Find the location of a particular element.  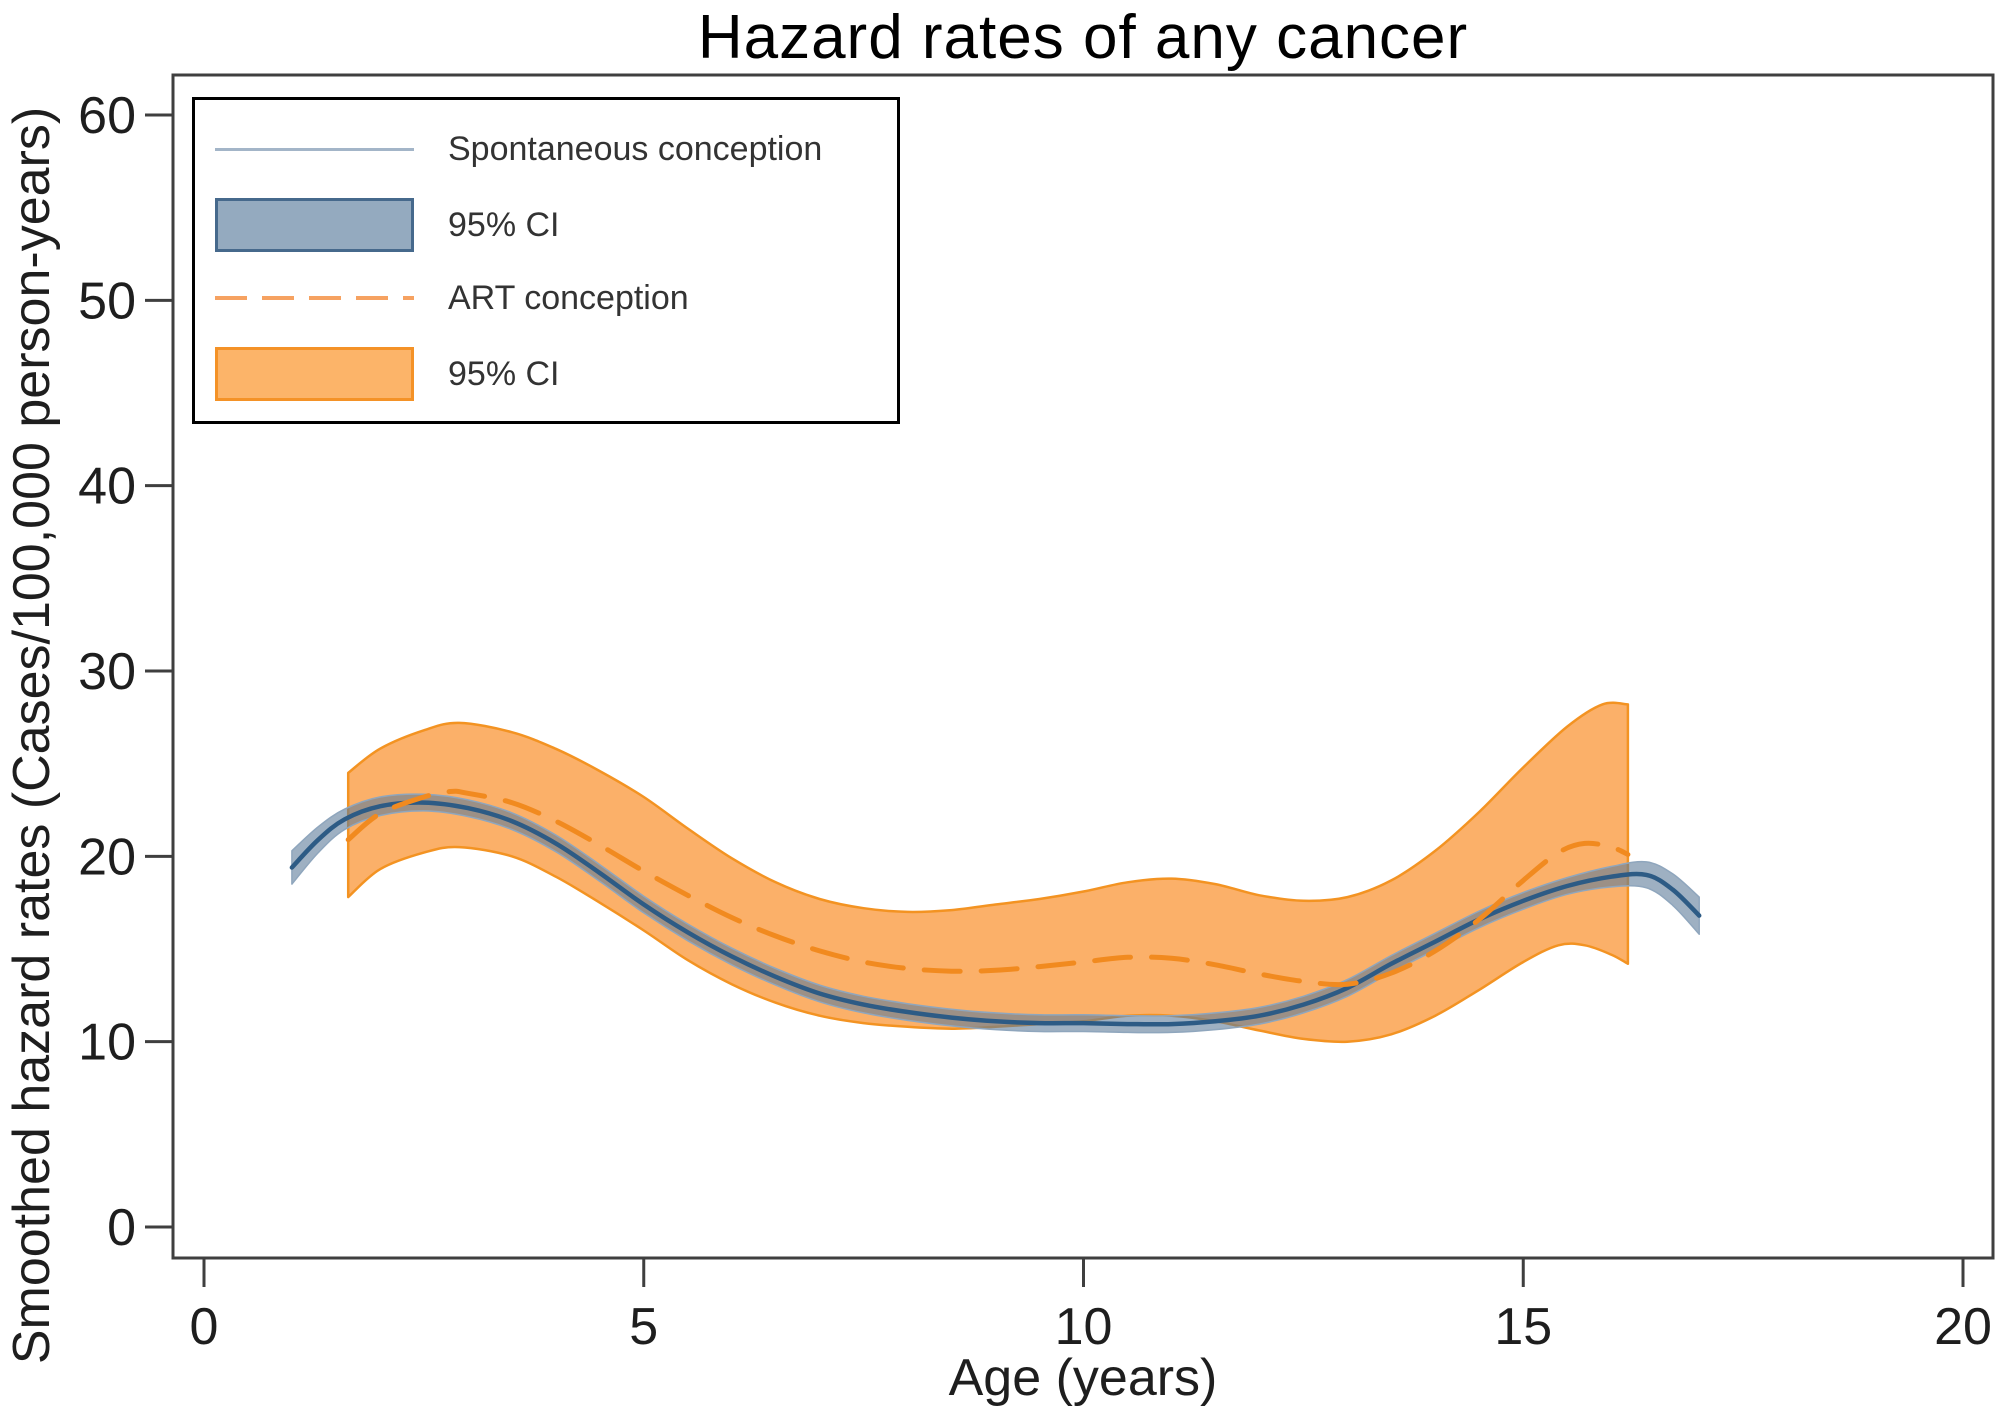

y-tick-label: 50 is located at coordinates (107, 301).